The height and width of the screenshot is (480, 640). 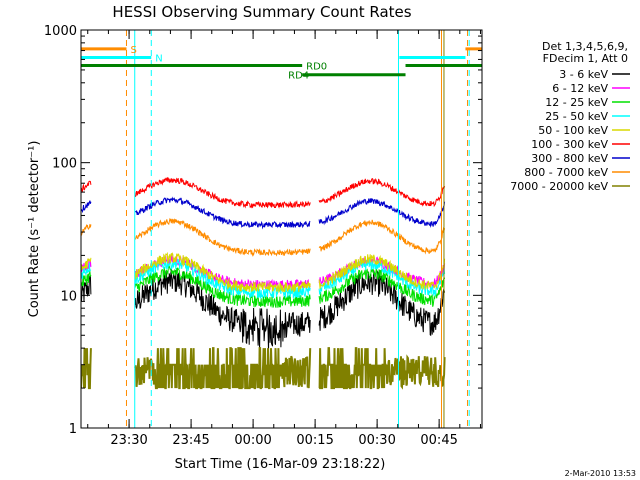 I want to click on legend-entry-6: 300 - 800 keV, so click(x=569, y=158).